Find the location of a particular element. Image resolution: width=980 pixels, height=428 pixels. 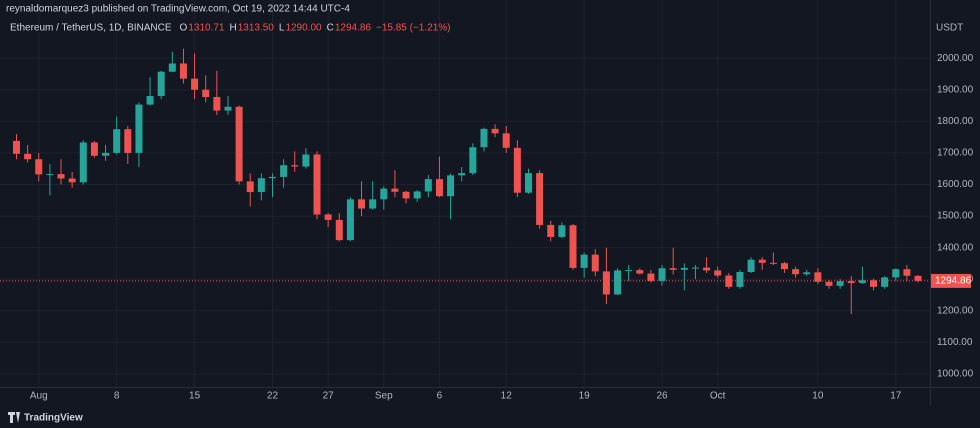

y-tick-label: 1000.00 is located at coordinates (955, 374).